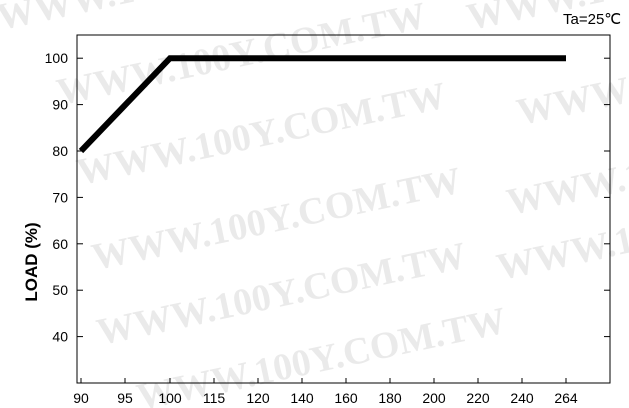 This screenshot has height=408, width=629. I want to click on y-tick-label: 50, so click(60, 290).